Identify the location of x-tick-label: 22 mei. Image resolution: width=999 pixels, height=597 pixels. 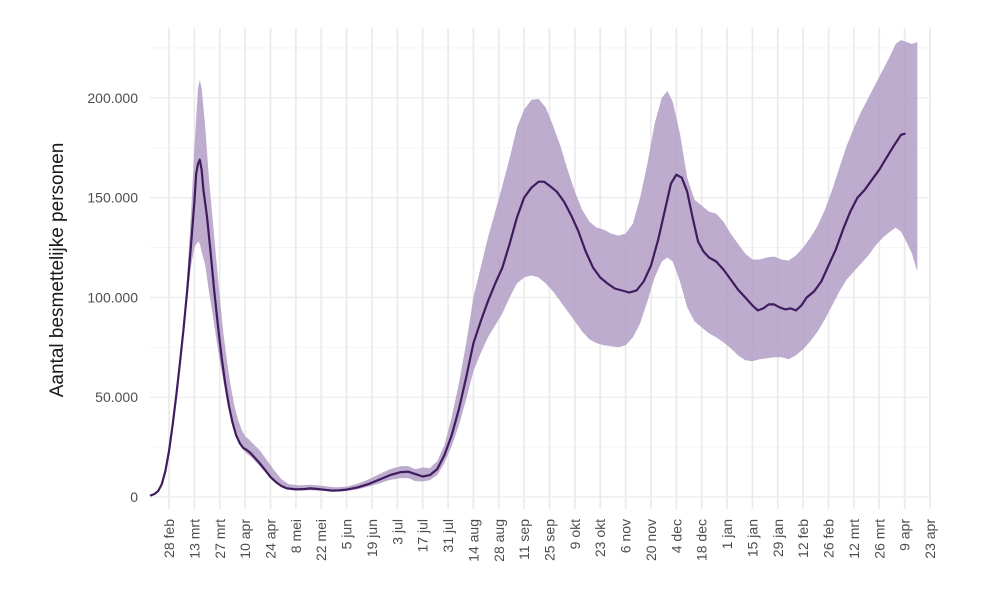
(321, 540).